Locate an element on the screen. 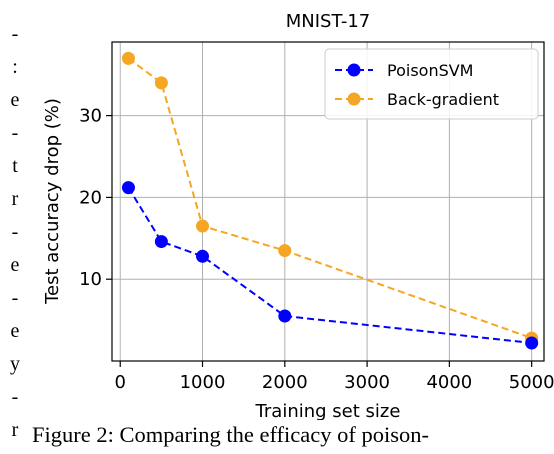 The image size is (554, 454). legend: PoisonSVM Back-gradient is located at coordinates (431, 84).